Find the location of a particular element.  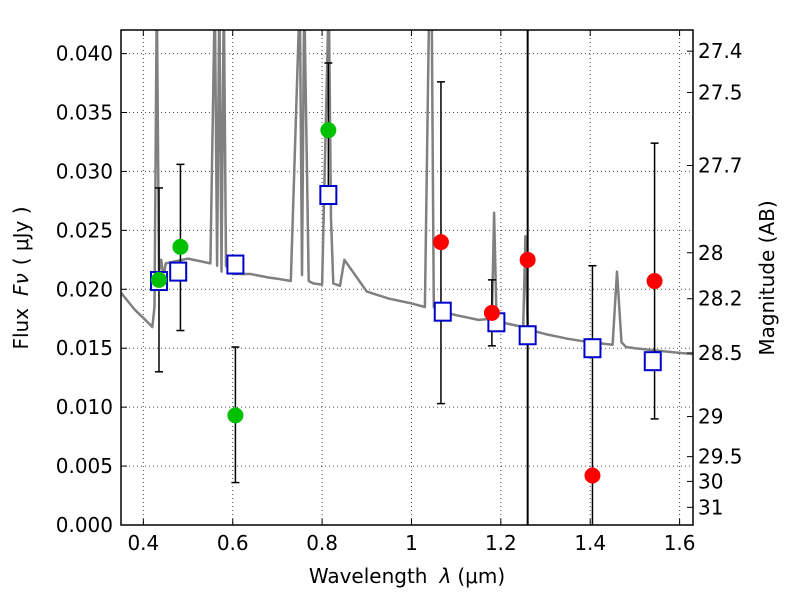

y-axis-title: Flux Fν ( μJy ) is located at coordinates (21, 277).